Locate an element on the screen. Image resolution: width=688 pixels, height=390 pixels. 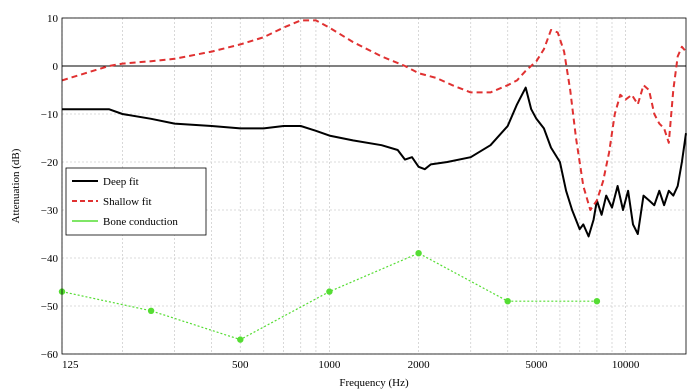
x-tick-label: 10000 is located at coordinates (626, 365).